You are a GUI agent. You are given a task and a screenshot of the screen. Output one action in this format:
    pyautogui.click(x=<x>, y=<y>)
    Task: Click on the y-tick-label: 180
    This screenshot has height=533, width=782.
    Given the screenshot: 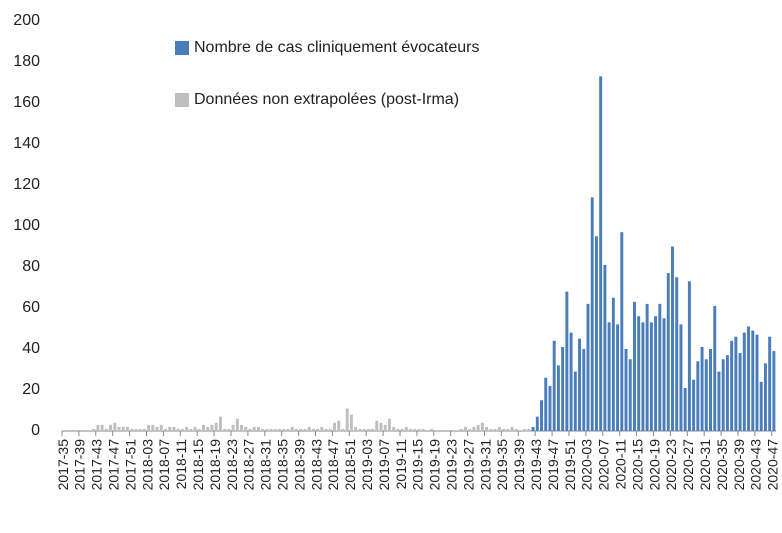 What is the action you would take?
    pyautogui.click(x=26, y=61)
    